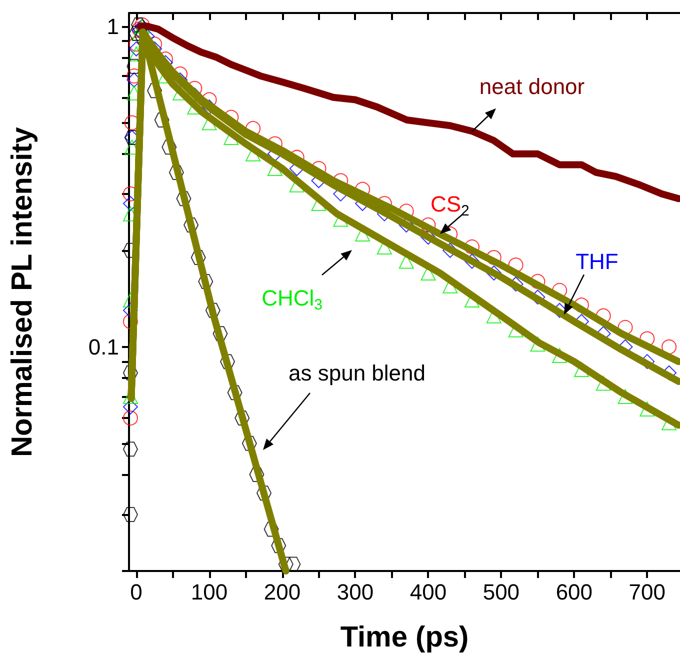 The image size is (680, 670). Describe the element at coordinates (574, 592) in the screenshot. I see `x-tick-label: 600` at that location.